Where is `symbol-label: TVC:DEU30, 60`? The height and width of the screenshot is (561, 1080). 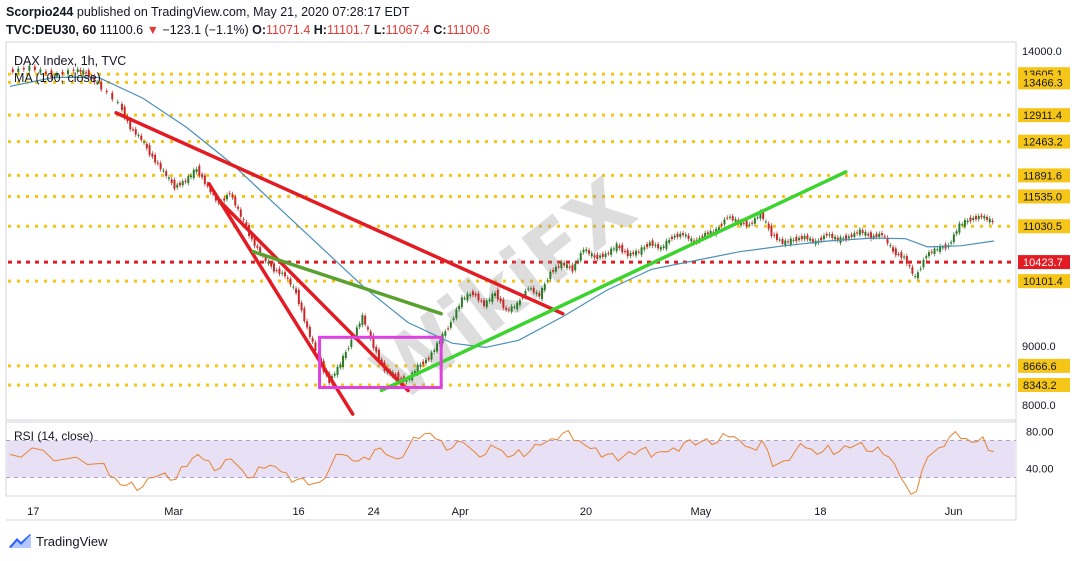
symbol-label: TVC:DEU30, 60 is located at coordinates (51, 30).